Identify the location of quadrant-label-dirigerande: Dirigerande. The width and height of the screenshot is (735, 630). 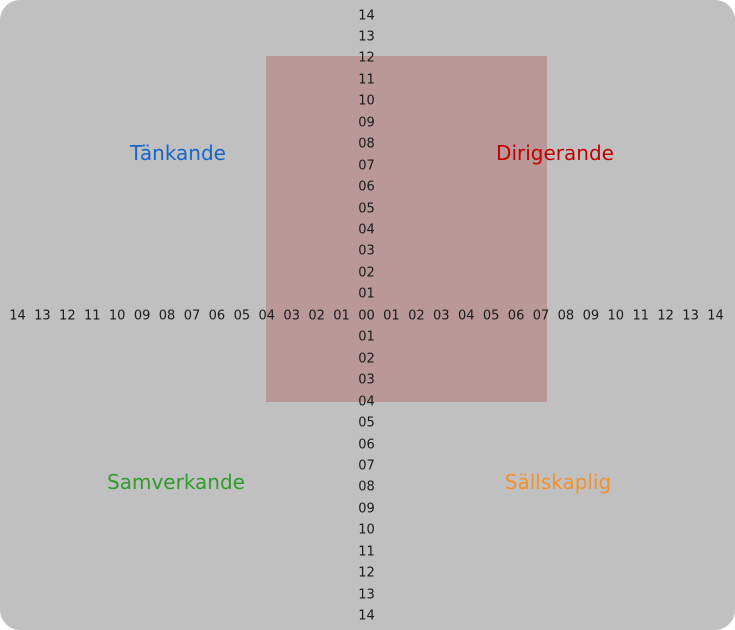
(555, 153).